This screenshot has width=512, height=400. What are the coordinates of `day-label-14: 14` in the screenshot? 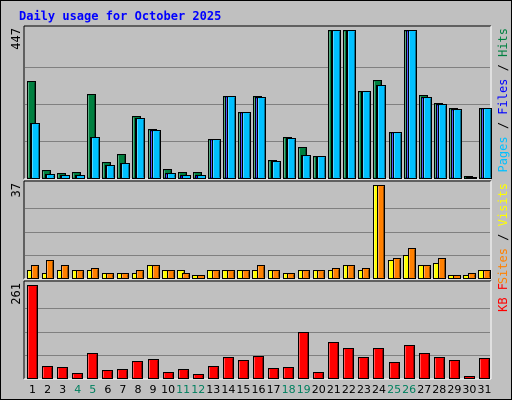 It's located at (228, 389).